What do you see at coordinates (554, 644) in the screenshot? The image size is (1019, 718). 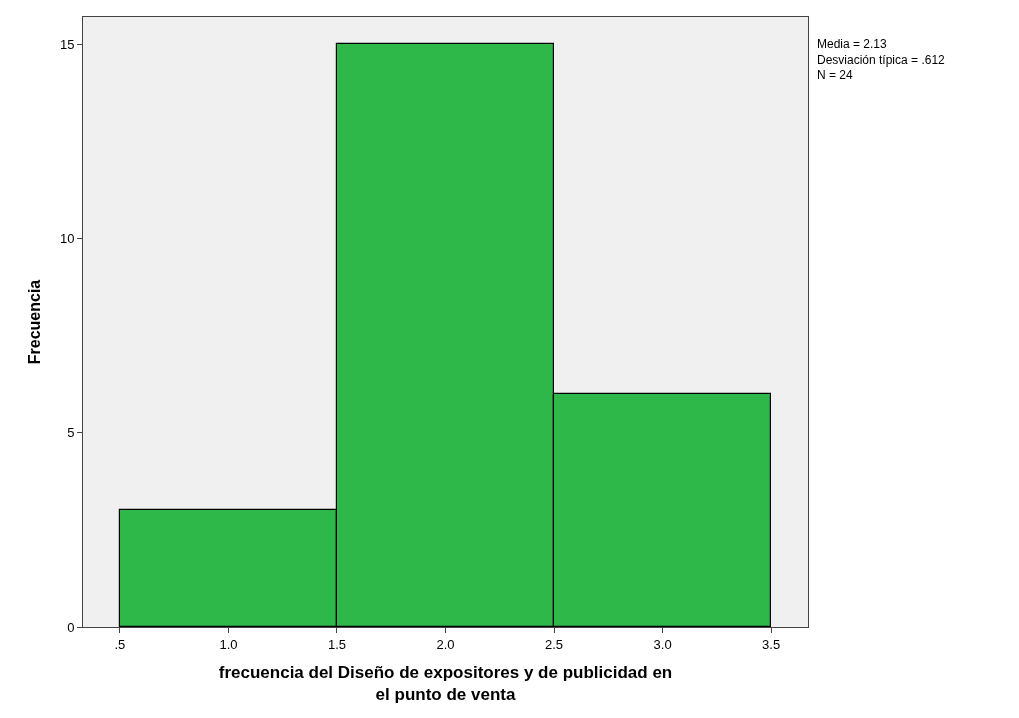 I see `x-tick-label: 2.5` at bounding box center [554, 644].